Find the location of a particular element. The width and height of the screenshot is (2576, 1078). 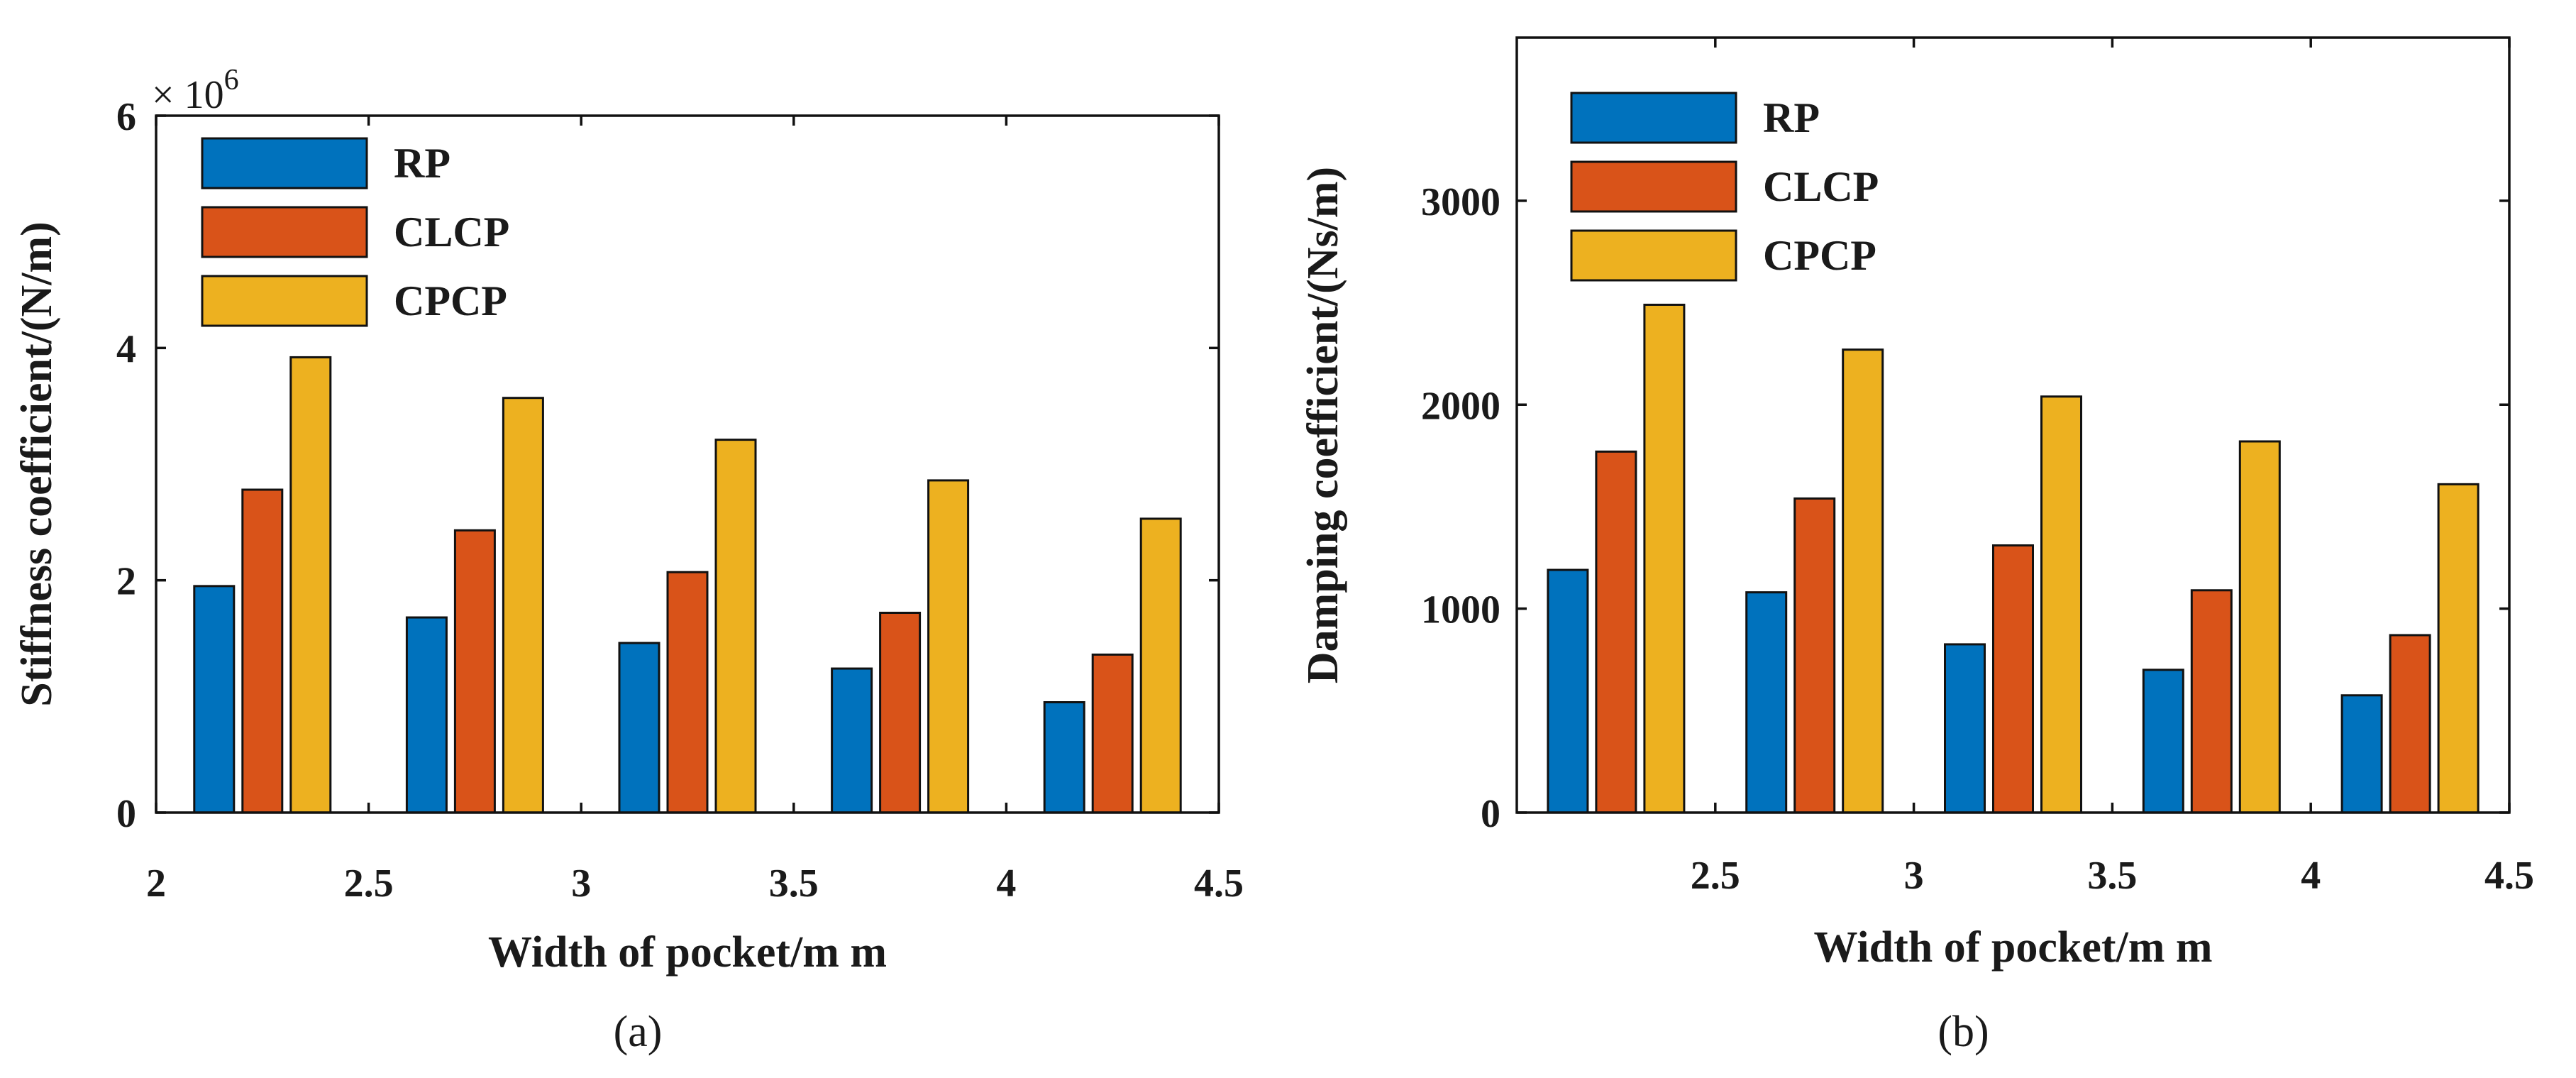

y-axis-label: Stiffness coefficient/(N/m) is located at coordinates (37, 464).